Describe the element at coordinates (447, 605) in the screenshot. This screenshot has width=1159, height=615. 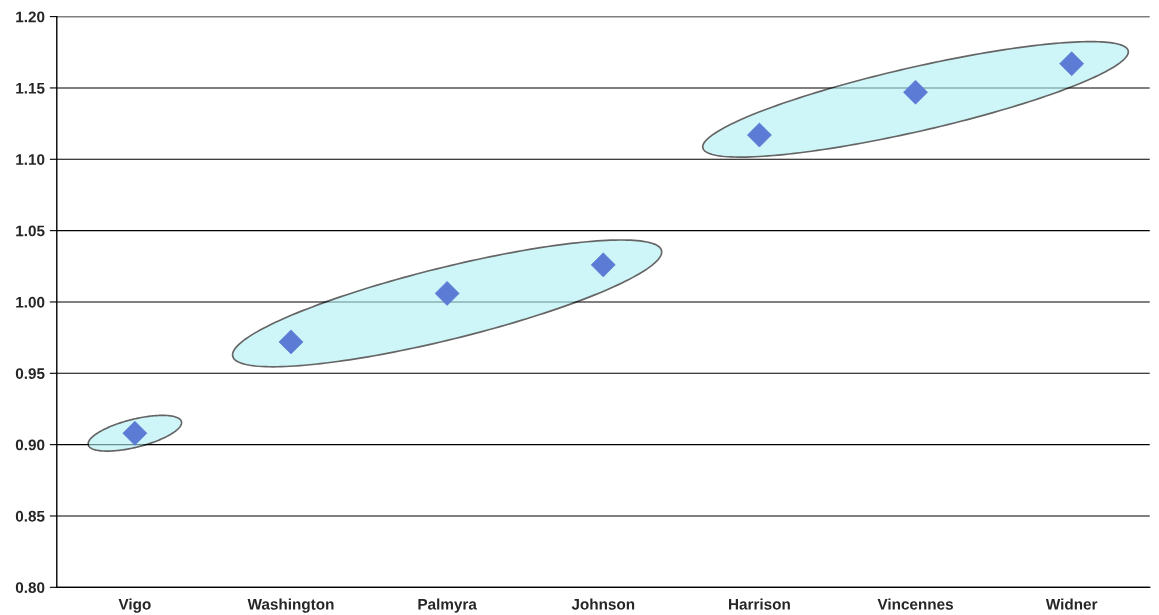
I see `x-tick-label: Palmyra` at that location.